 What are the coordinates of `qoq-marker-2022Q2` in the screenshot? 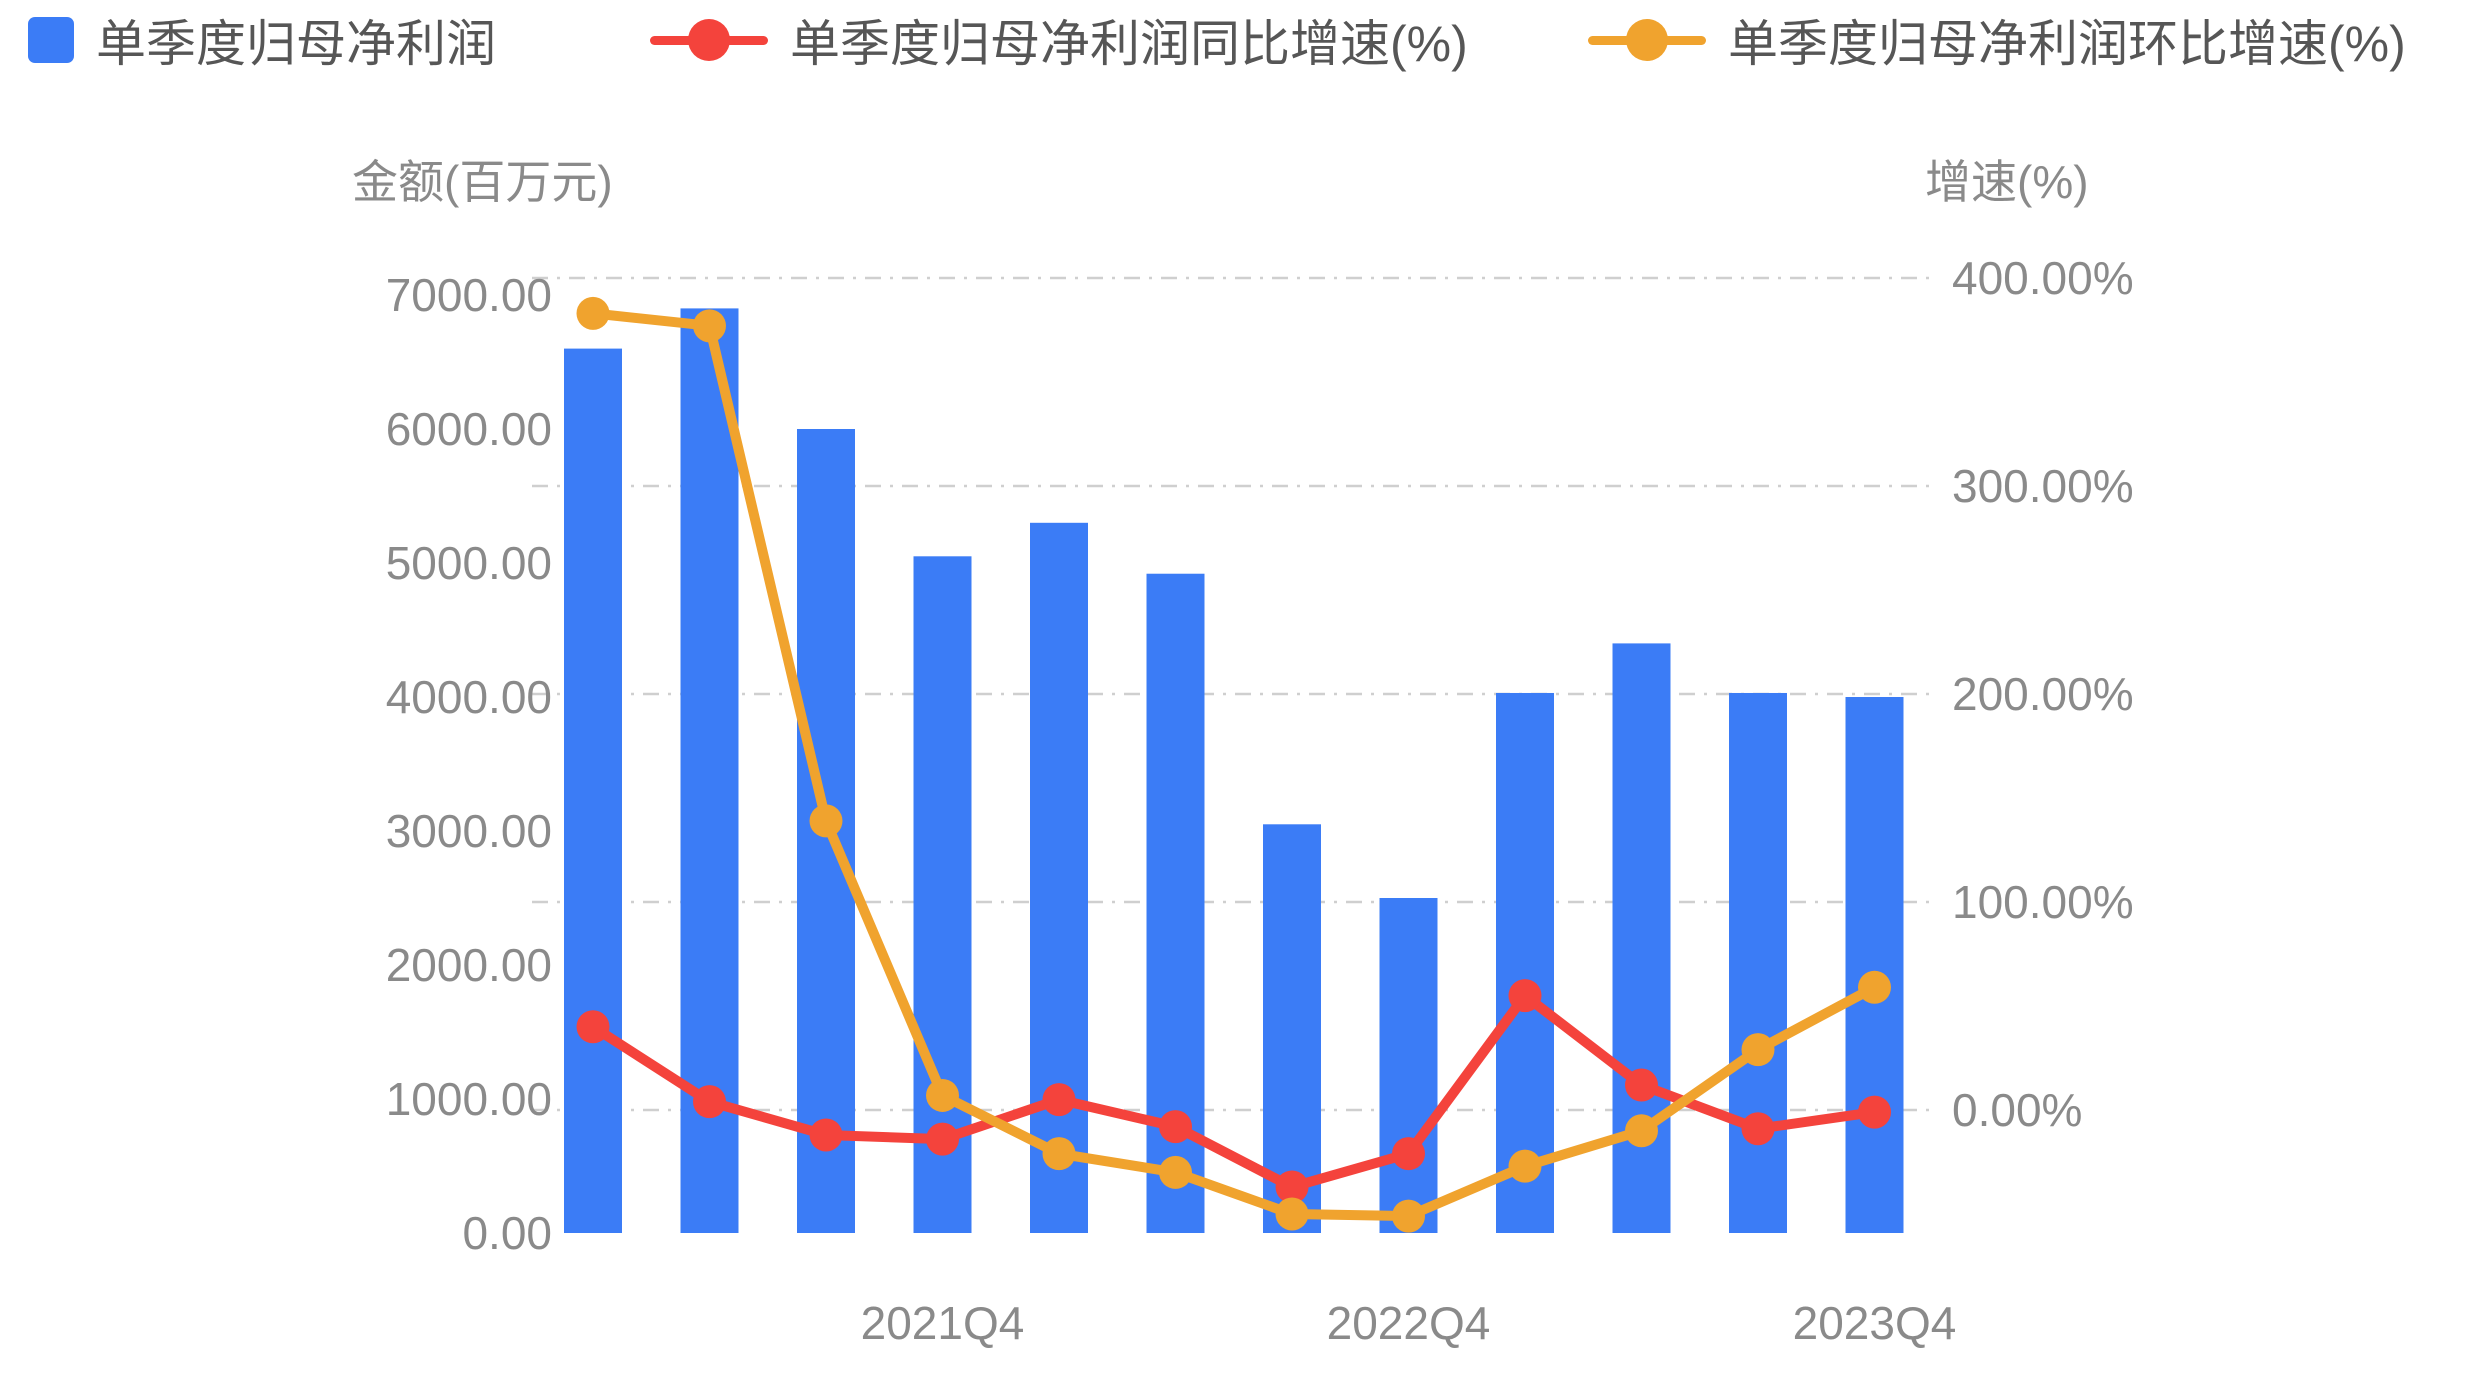 It's located at (1175, 1172).